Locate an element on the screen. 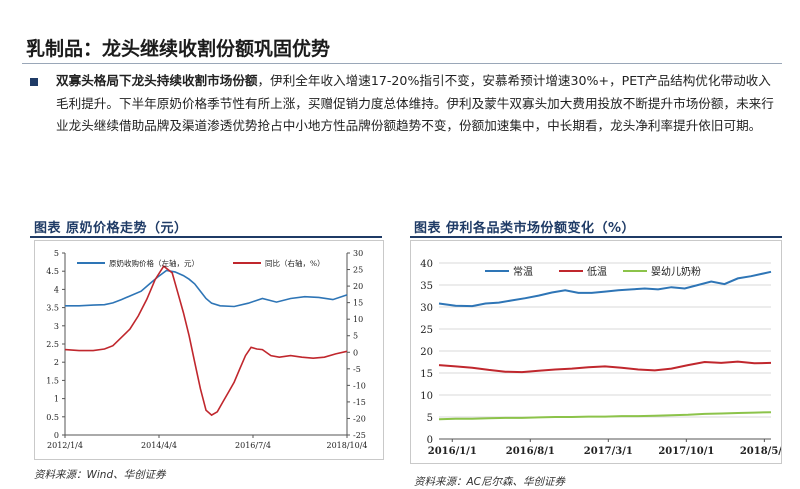  x-tick-label: 2016/7/4 is located at coordinates (253, 445).